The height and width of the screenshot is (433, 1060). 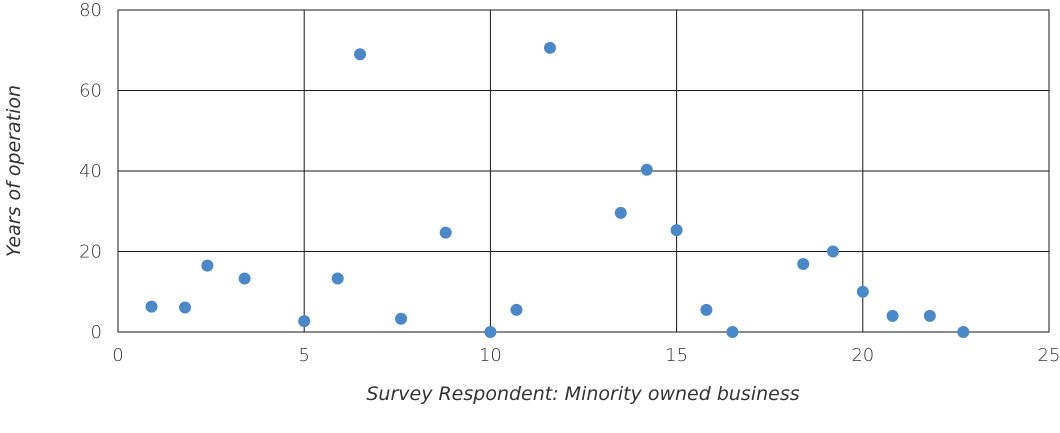 What do you see at coordinates (117, 355) in the screenshot?
I see `x-tick-label: 0` at bounding box center [117, 355].